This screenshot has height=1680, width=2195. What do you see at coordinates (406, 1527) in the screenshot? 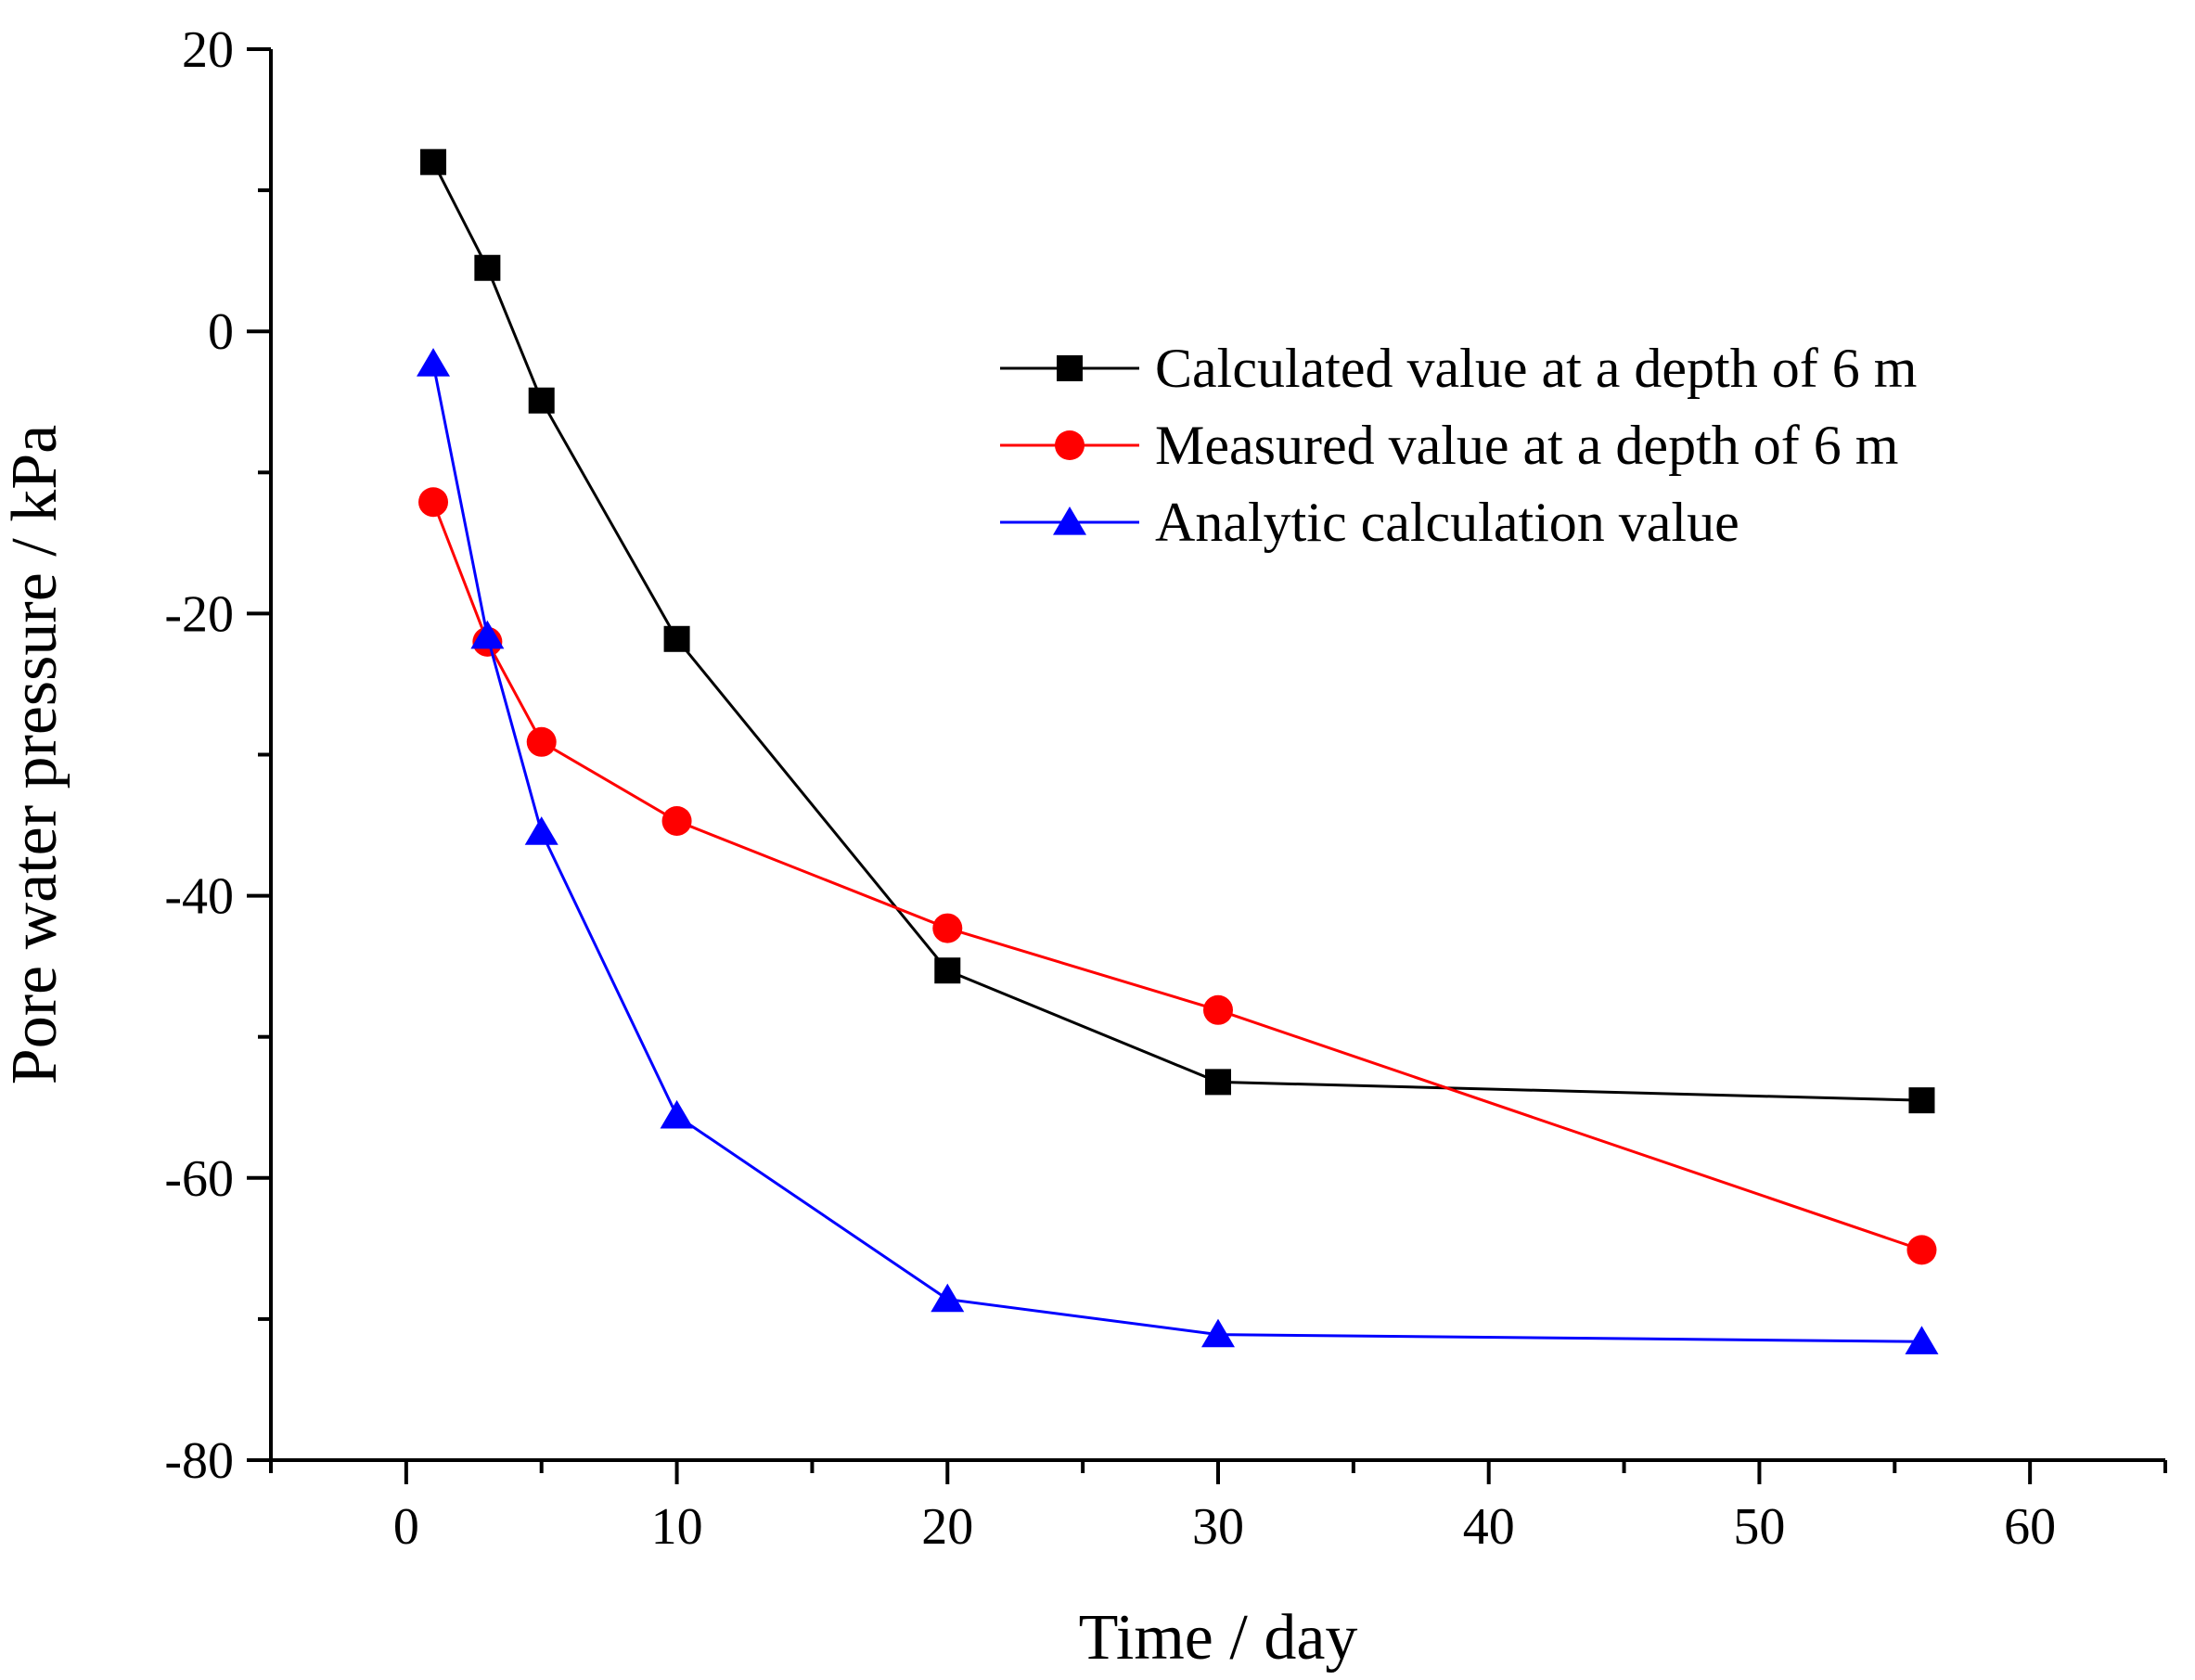
I see `x-tick-label: 0` at bounding box center [406, 1527].